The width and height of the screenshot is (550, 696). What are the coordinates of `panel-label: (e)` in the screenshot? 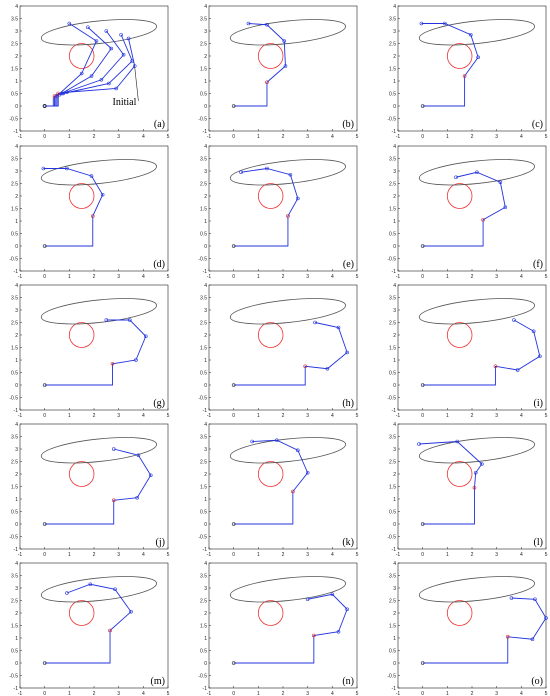 It's located at (348, 264).